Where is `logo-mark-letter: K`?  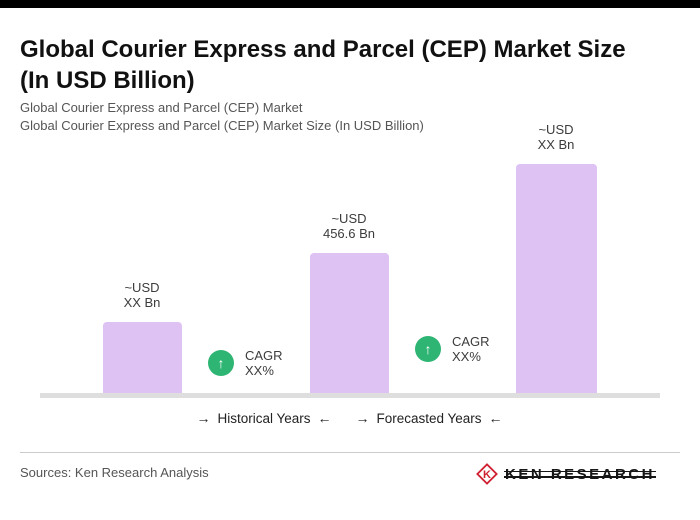 logo-mark-letter: K is located at coordinates (487, 475).